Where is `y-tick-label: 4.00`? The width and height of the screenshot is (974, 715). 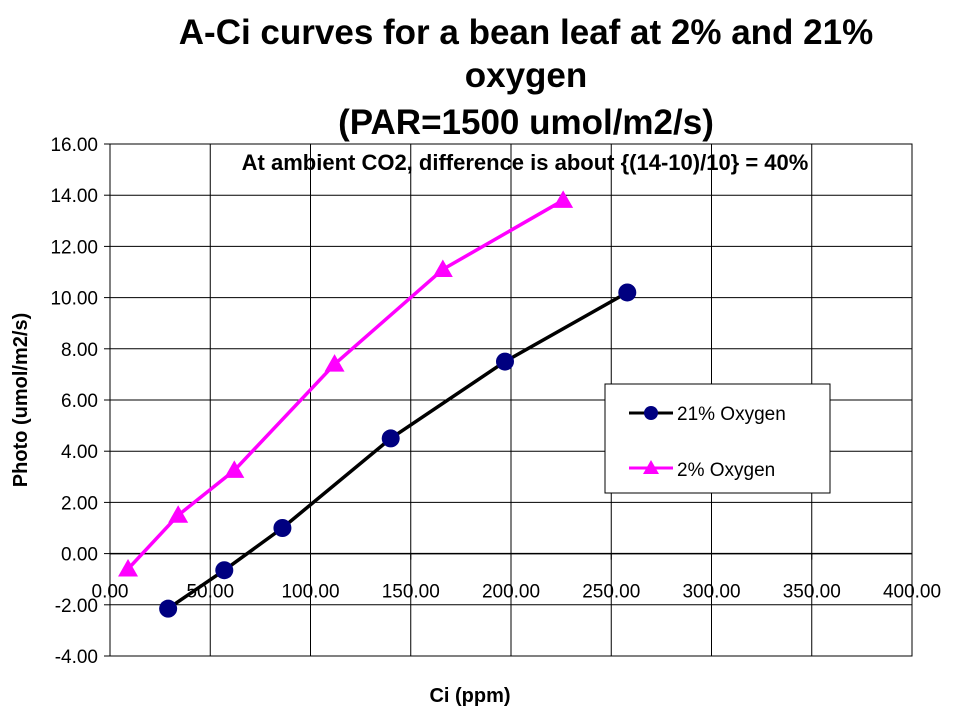 y-tick-label: 4.00 is located at coordinates (79, 452).